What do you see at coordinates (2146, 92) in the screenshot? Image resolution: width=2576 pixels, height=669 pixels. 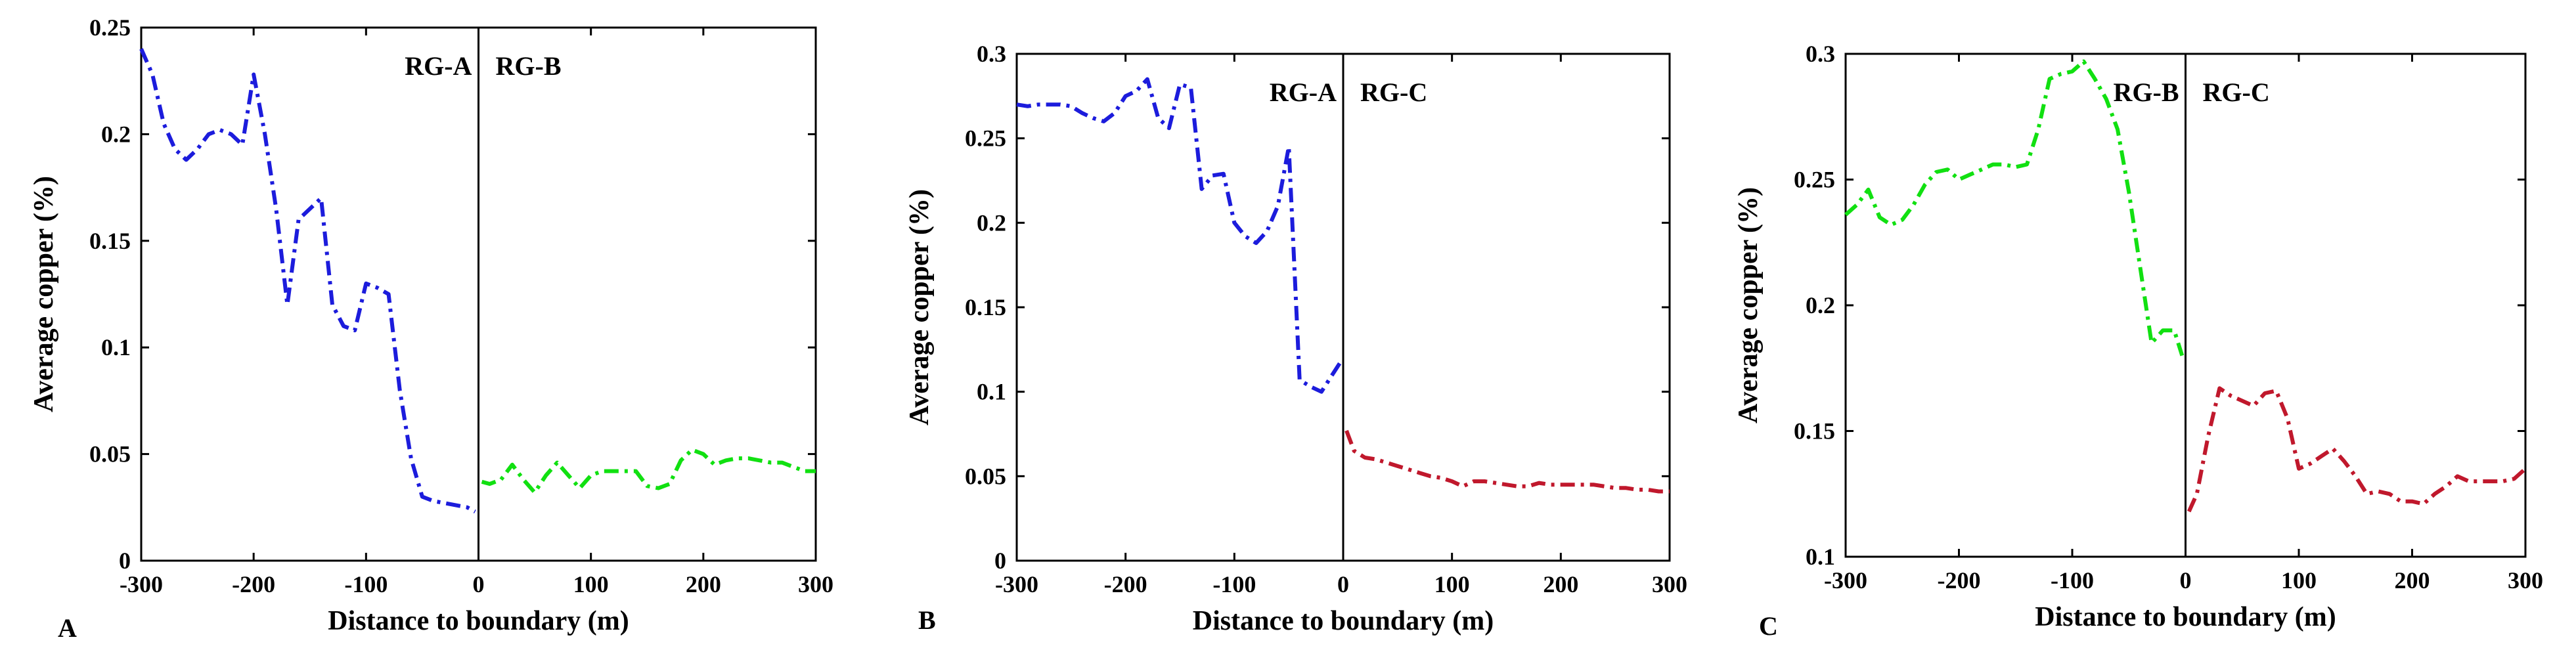 I see `region-label-left: RG-B` at bounding box center [2146, 92].